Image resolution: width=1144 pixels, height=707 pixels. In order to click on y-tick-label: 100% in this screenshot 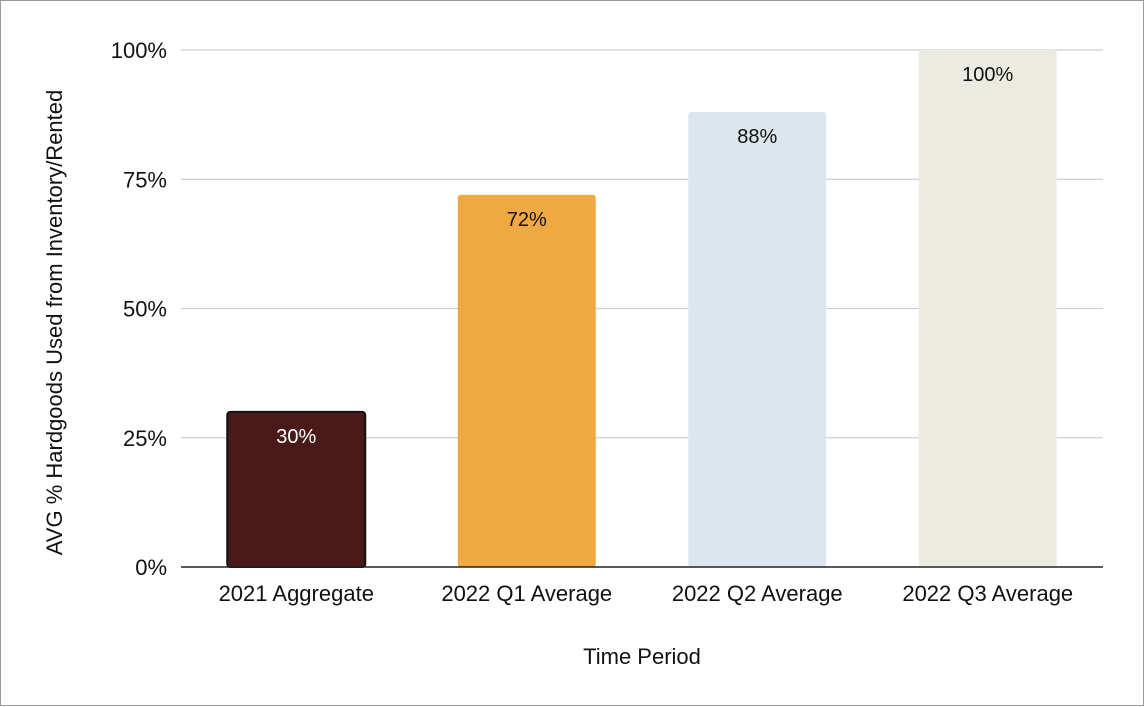, I will do `click(139, 50)`.